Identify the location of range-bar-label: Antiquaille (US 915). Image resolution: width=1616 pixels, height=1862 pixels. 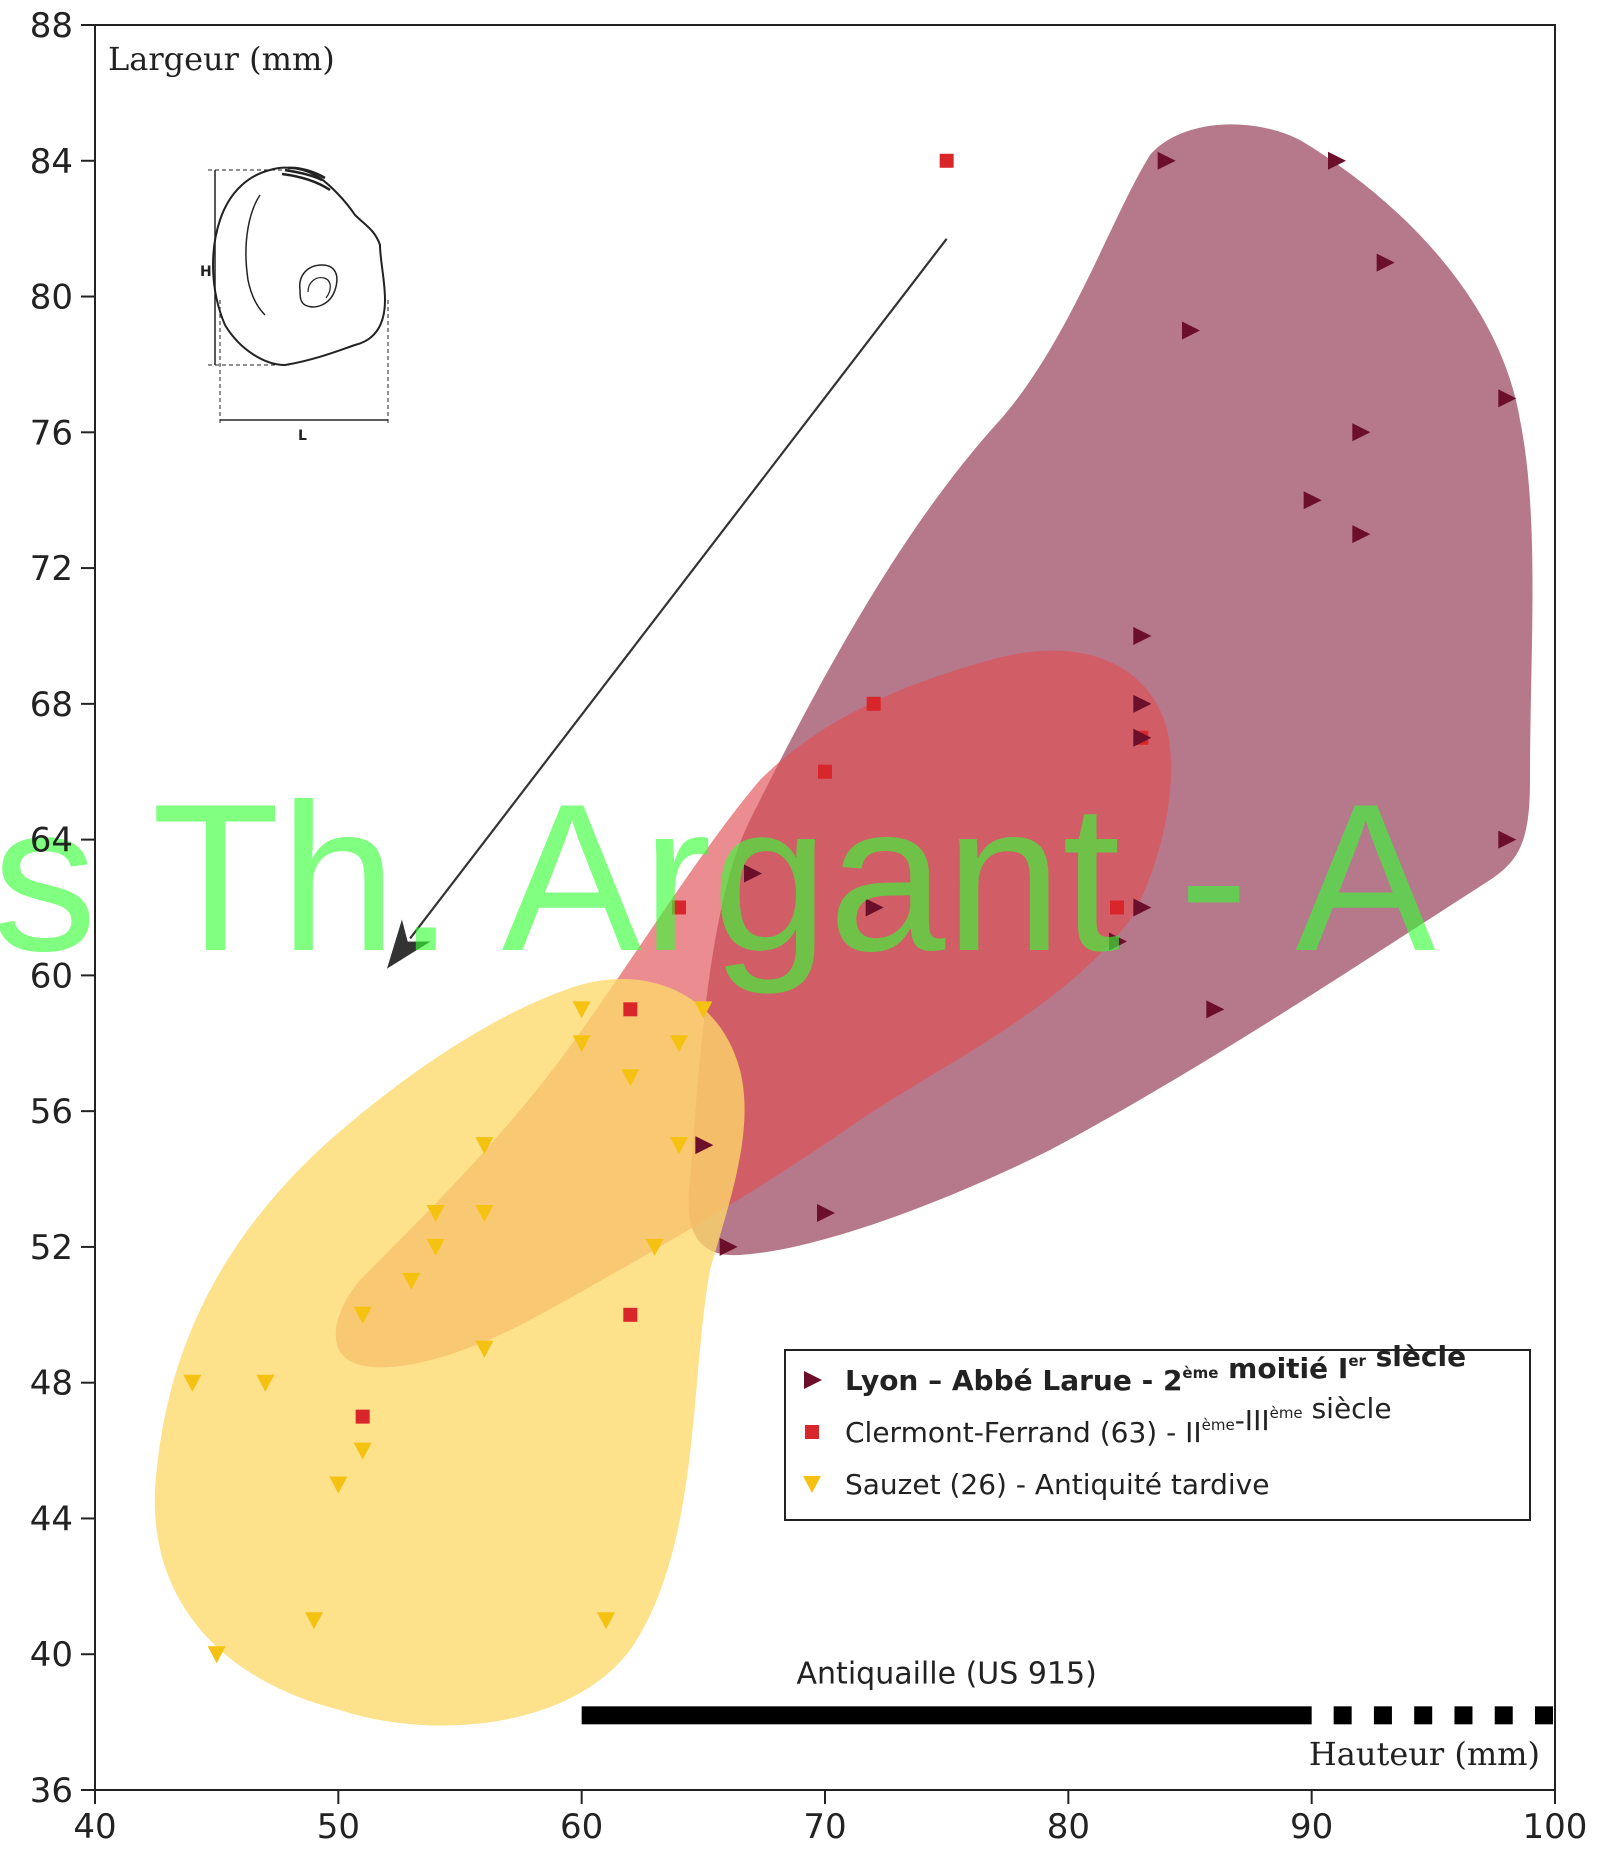
(947, 1673).